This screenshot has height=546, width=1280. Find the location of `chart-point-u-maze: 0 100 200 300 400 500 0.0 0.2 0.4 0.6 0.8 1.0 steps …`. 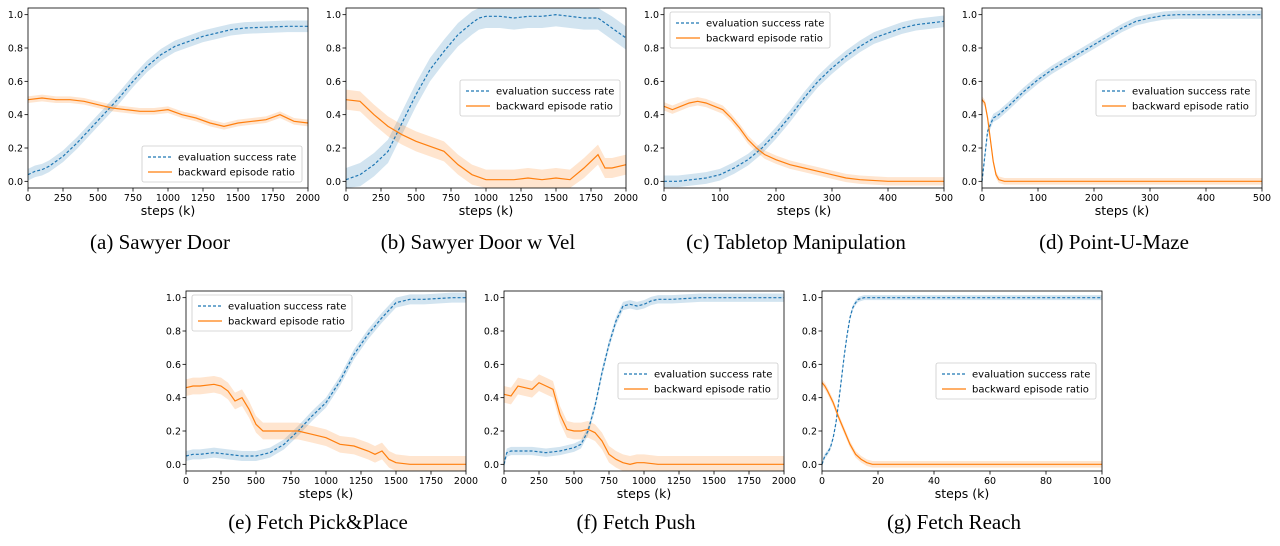

chart-point-u-maze: 0 100 200 300 400 500 0.0 0.2 0.4 0.6 0.8 1.0 steps … is located at coordinates (1116, 112).